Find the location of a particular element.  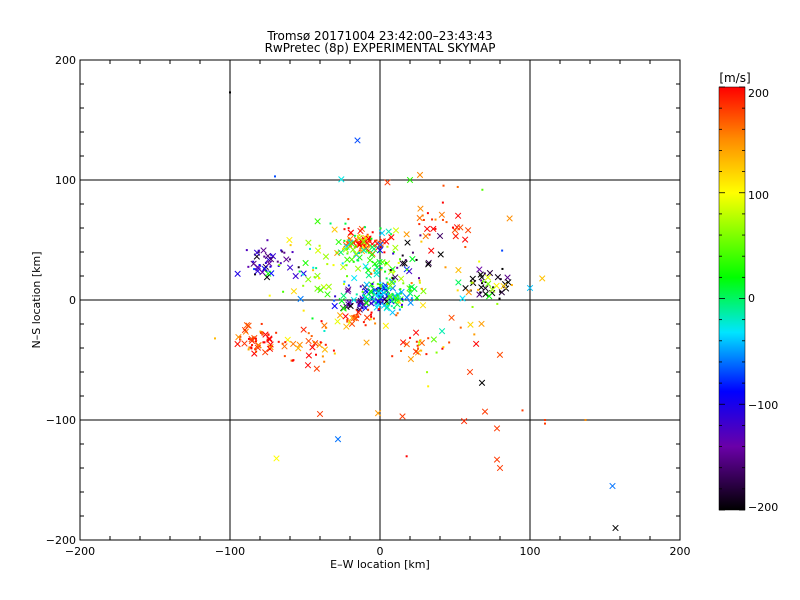

x-tick-label: −100 is located at coordinates (230, 551).